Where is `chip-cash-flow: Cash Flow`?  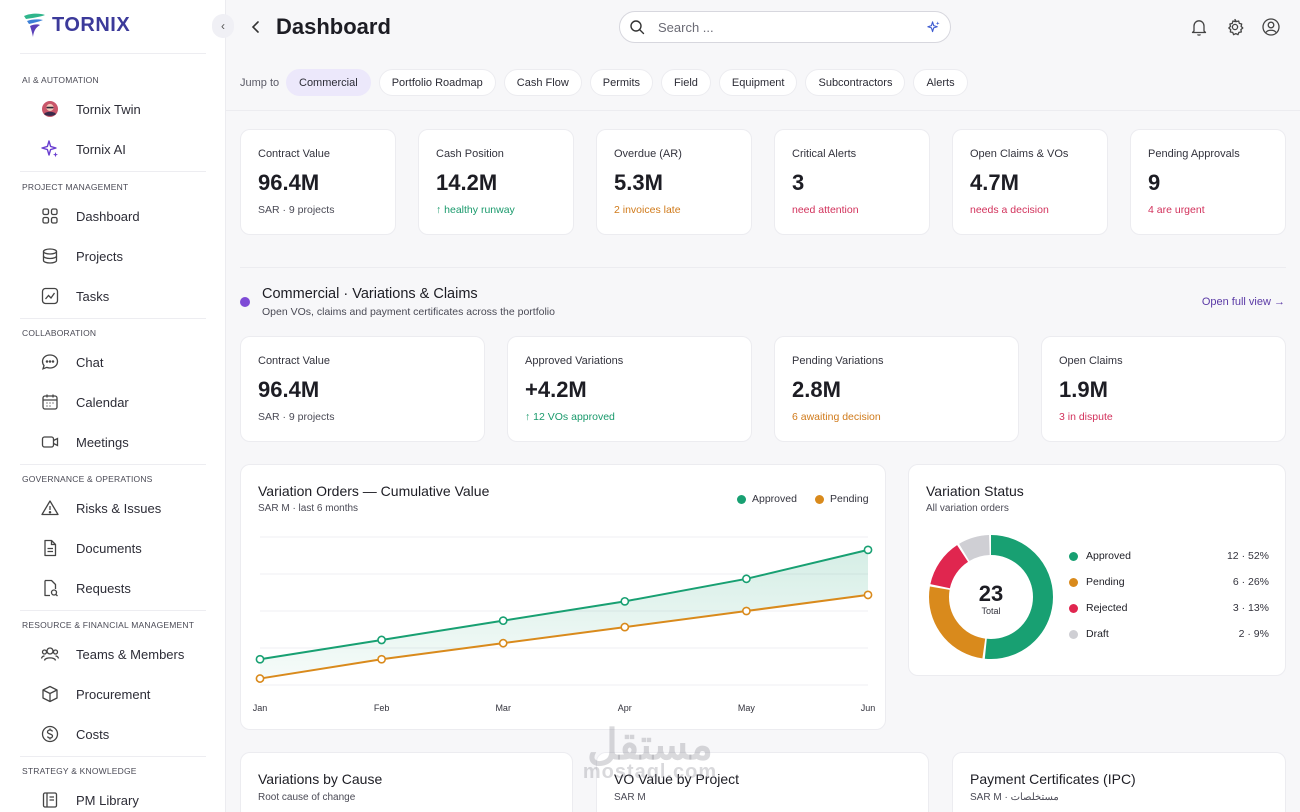
chip-cash-flow: Cash Flow is located at coordinates (542, 82).